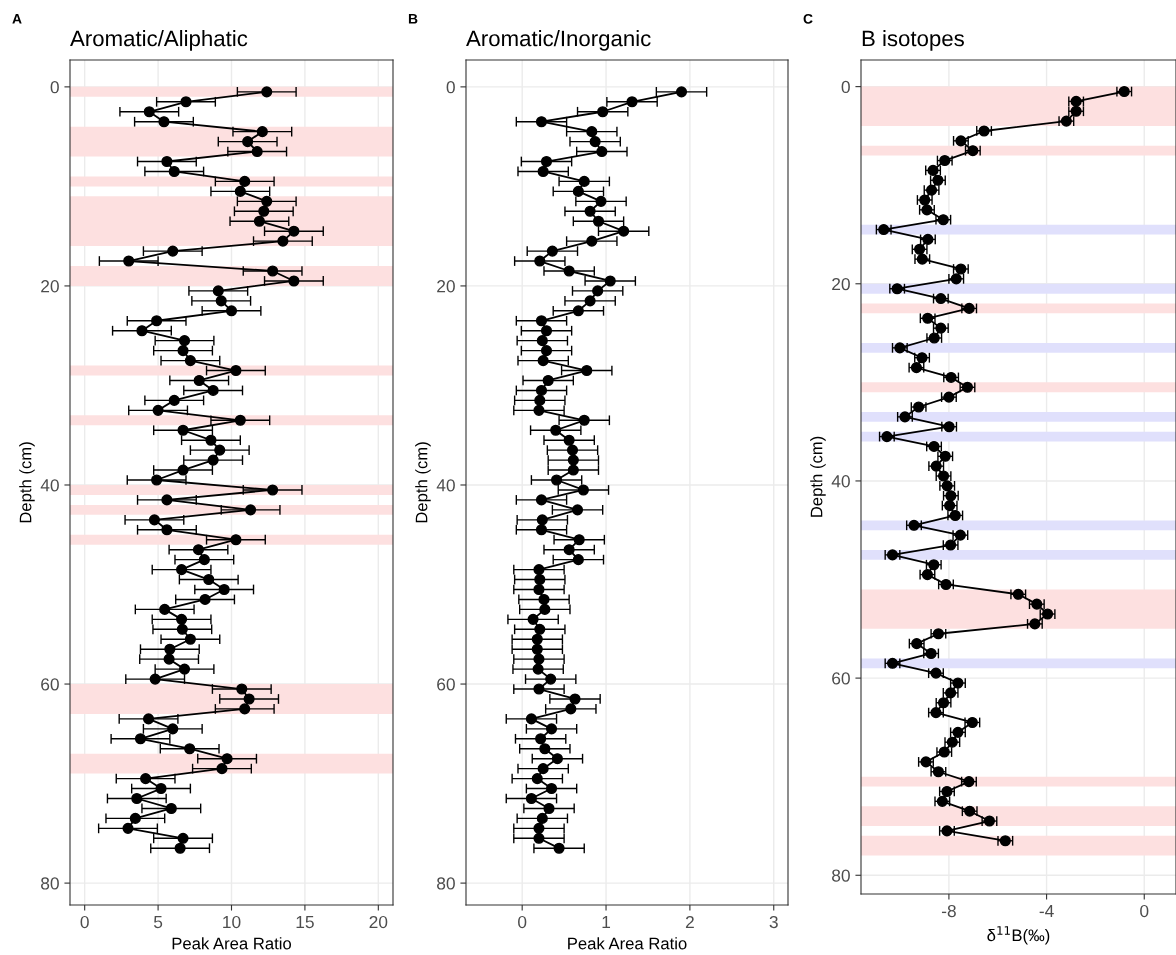  Describe the element at coordinates (773, 922) in the screenshot. I see `x-tick-label: 3` at that location.